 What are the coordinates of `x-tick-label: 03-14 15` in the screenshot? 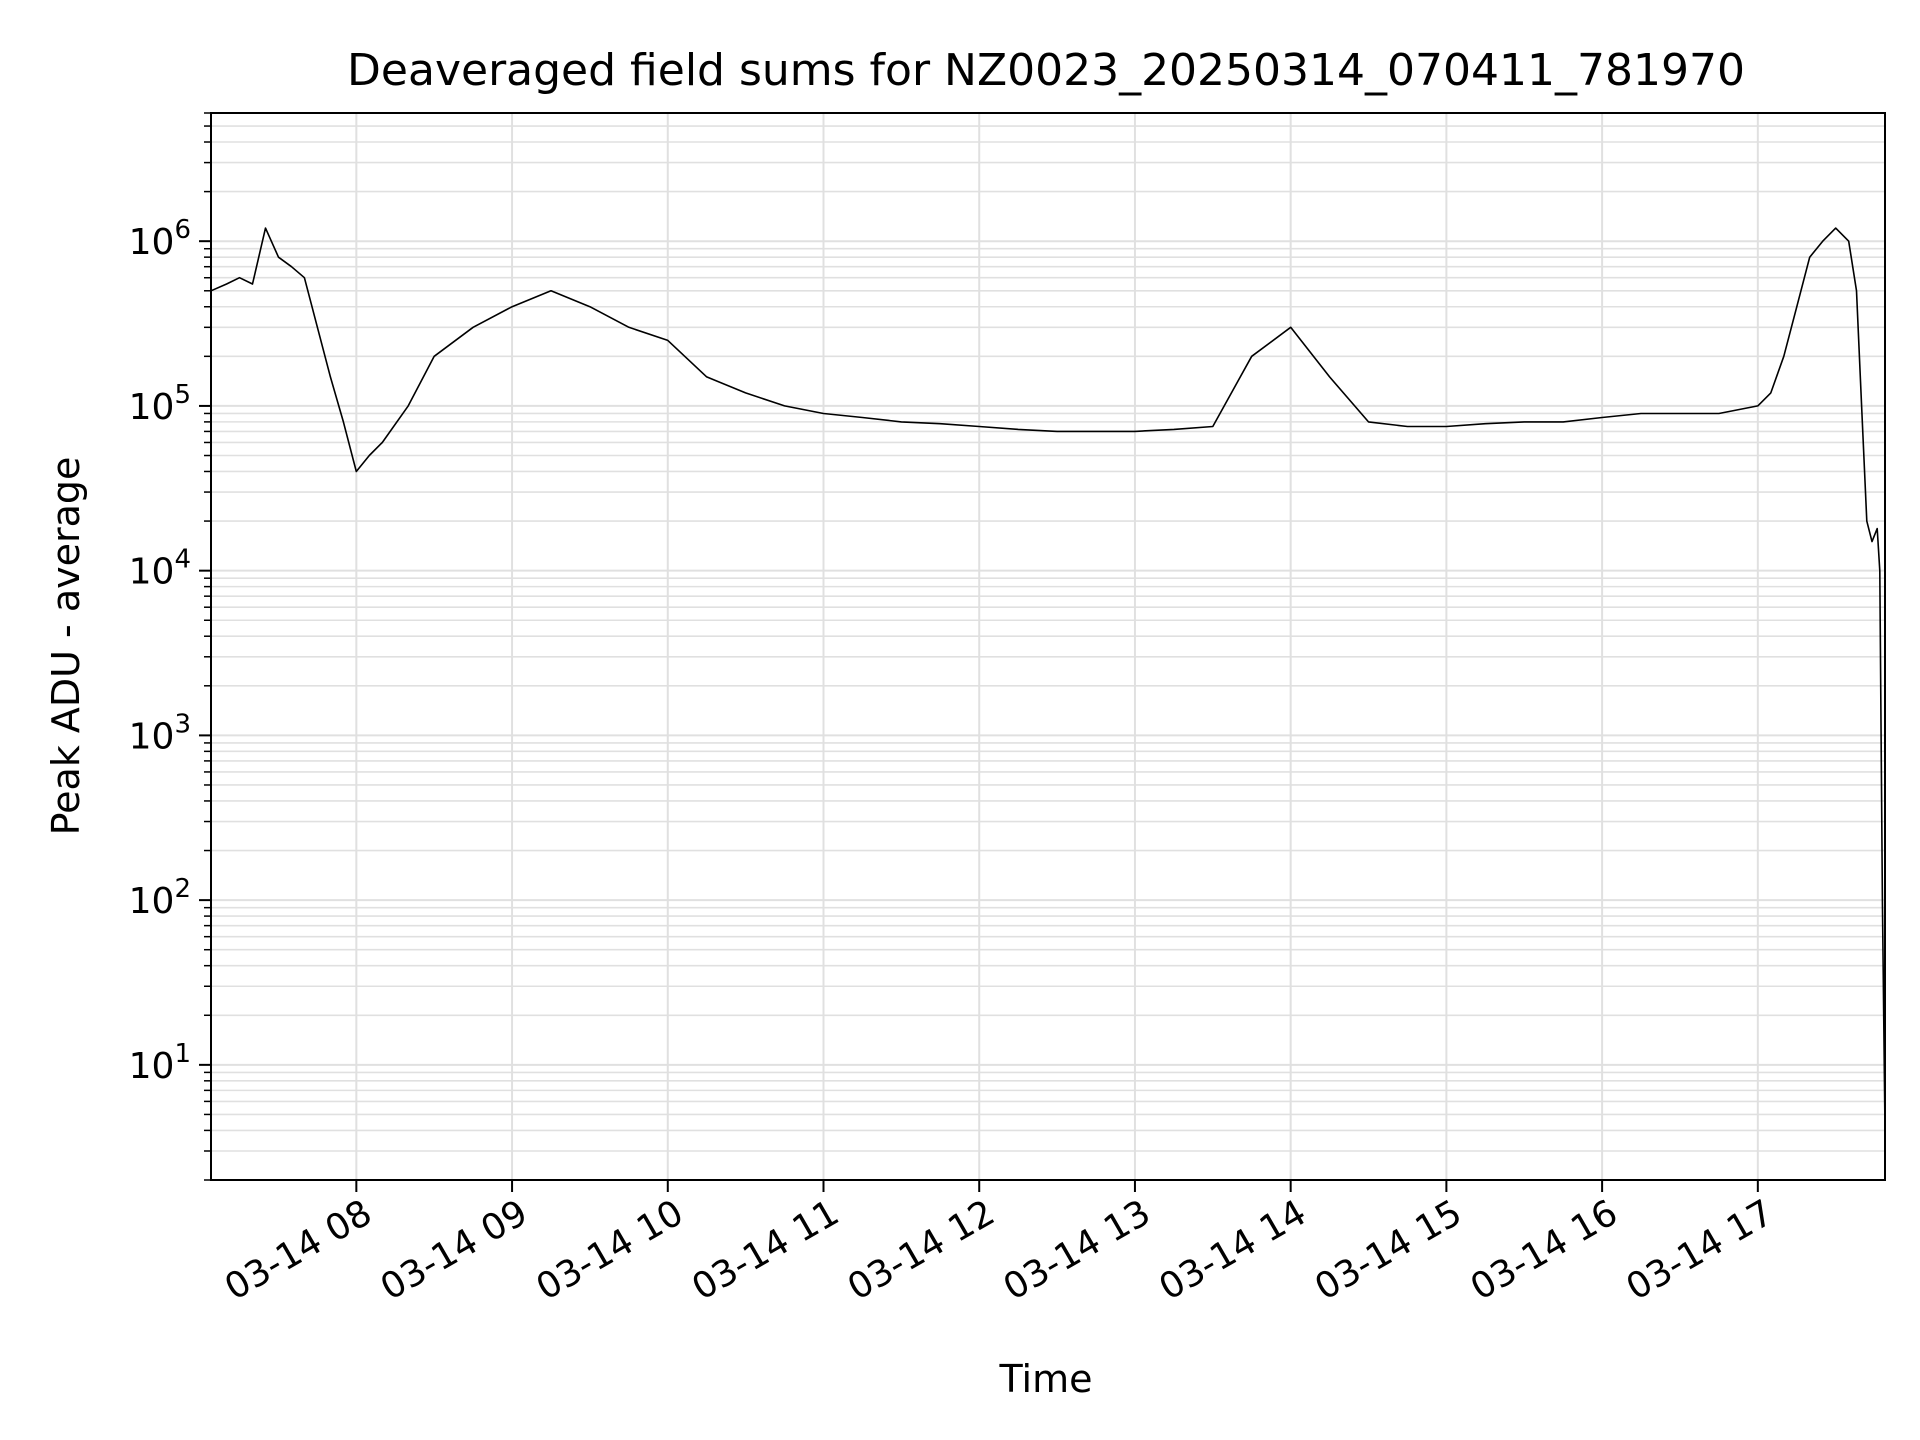 It's located at (1388, 1250).